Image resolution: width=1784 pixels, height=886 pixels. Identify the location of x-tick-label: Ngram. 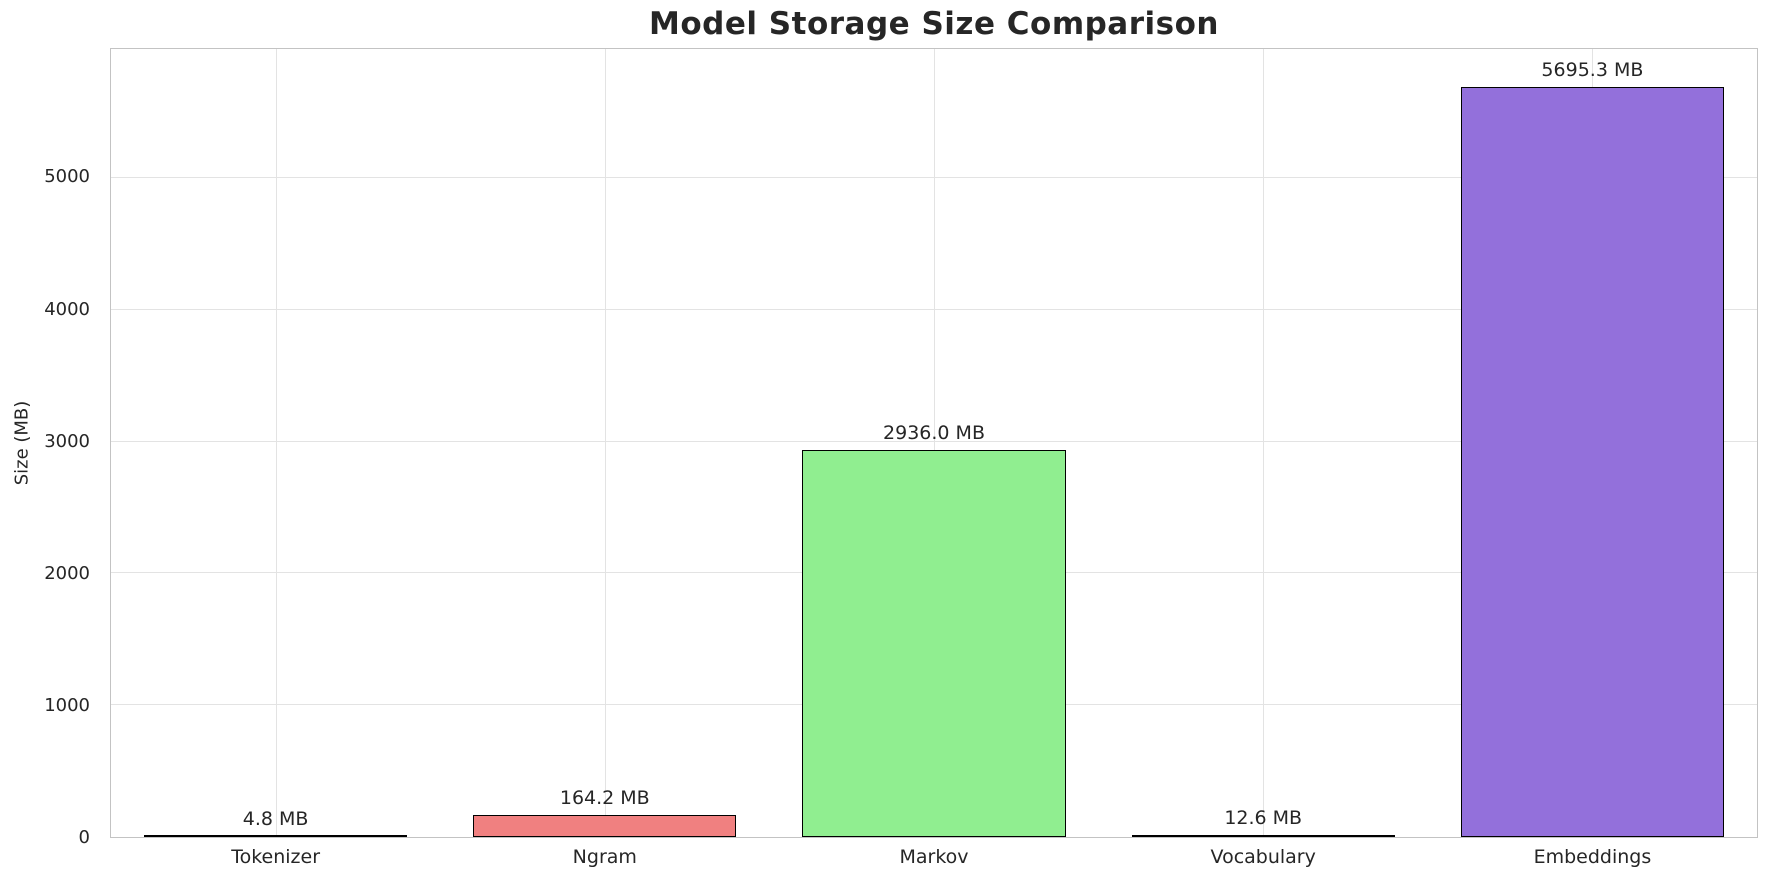
(604, 857).